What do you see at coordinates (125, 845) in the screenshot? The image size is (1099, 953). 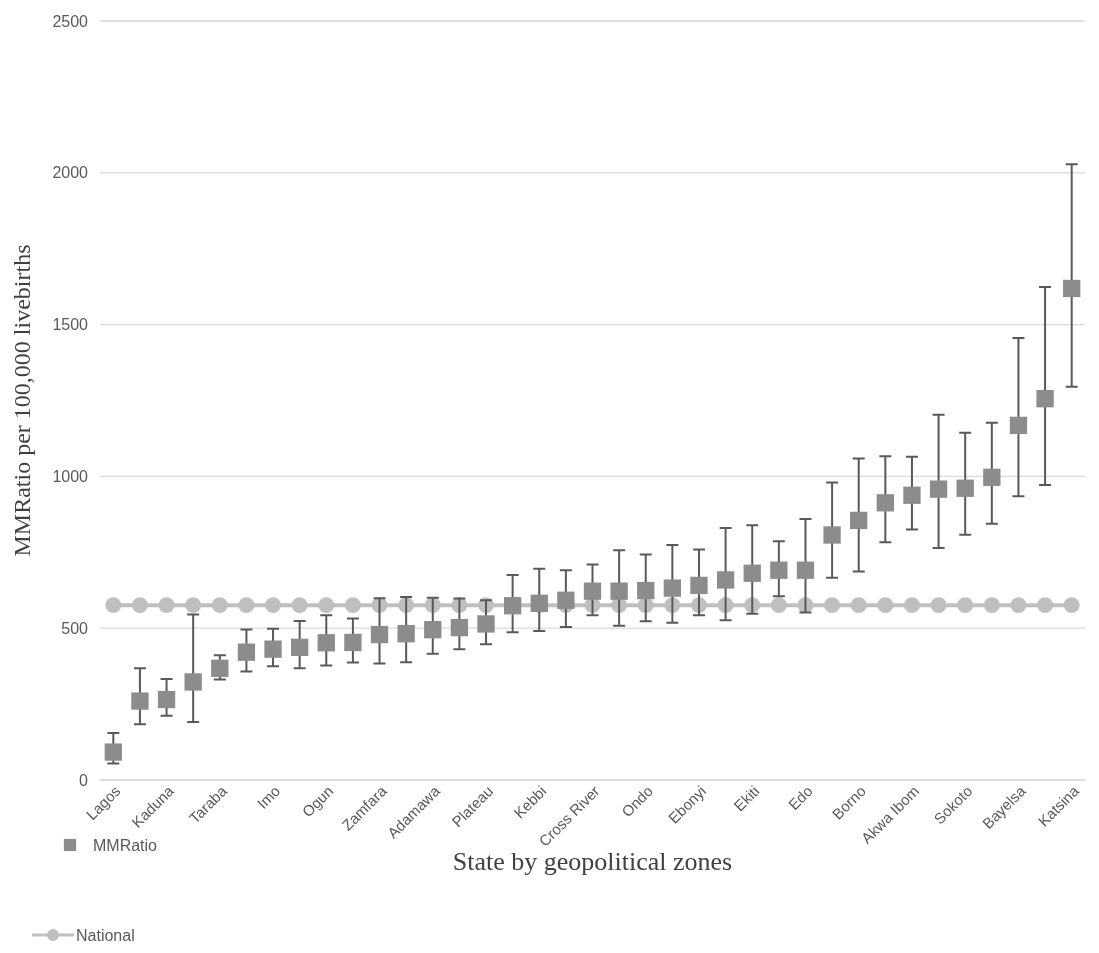 I see `legend-label: MMRatio` at bounding box center [125, 845].